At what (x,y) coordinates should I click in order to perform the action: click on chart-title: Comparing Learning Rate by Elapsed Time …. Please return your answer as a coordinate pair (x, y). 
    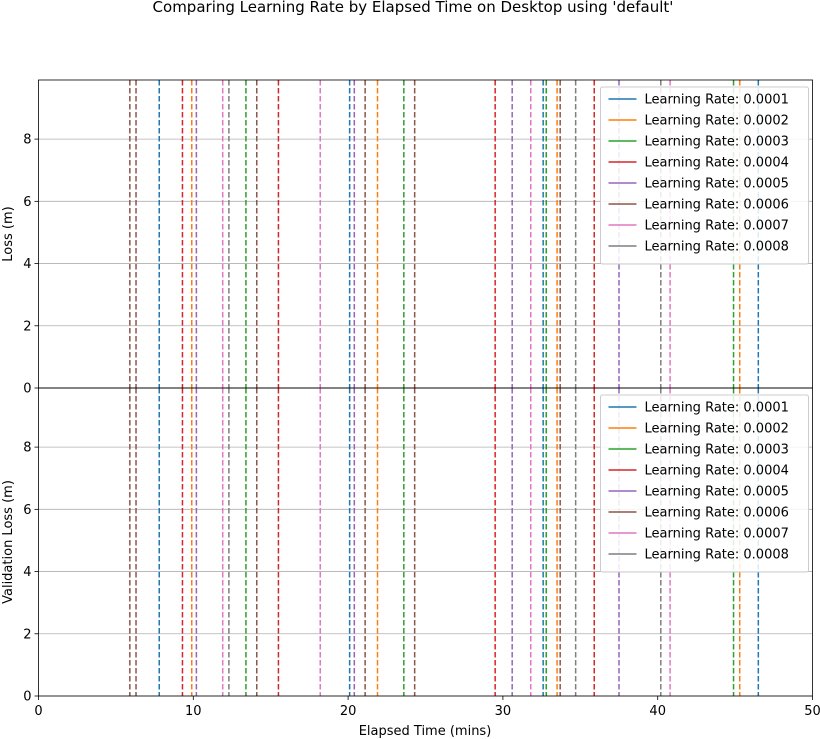
    Looking at the image, I should click on (413, 8).